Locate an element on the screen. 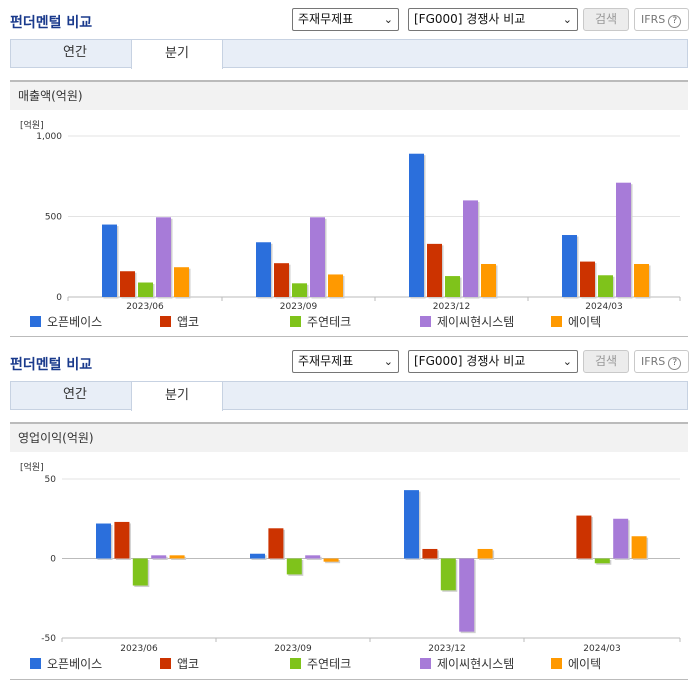 The height and width of the screenshot is (684, 696). page-title: 펀더멘털 비교 is located at coordinates (51, 365).